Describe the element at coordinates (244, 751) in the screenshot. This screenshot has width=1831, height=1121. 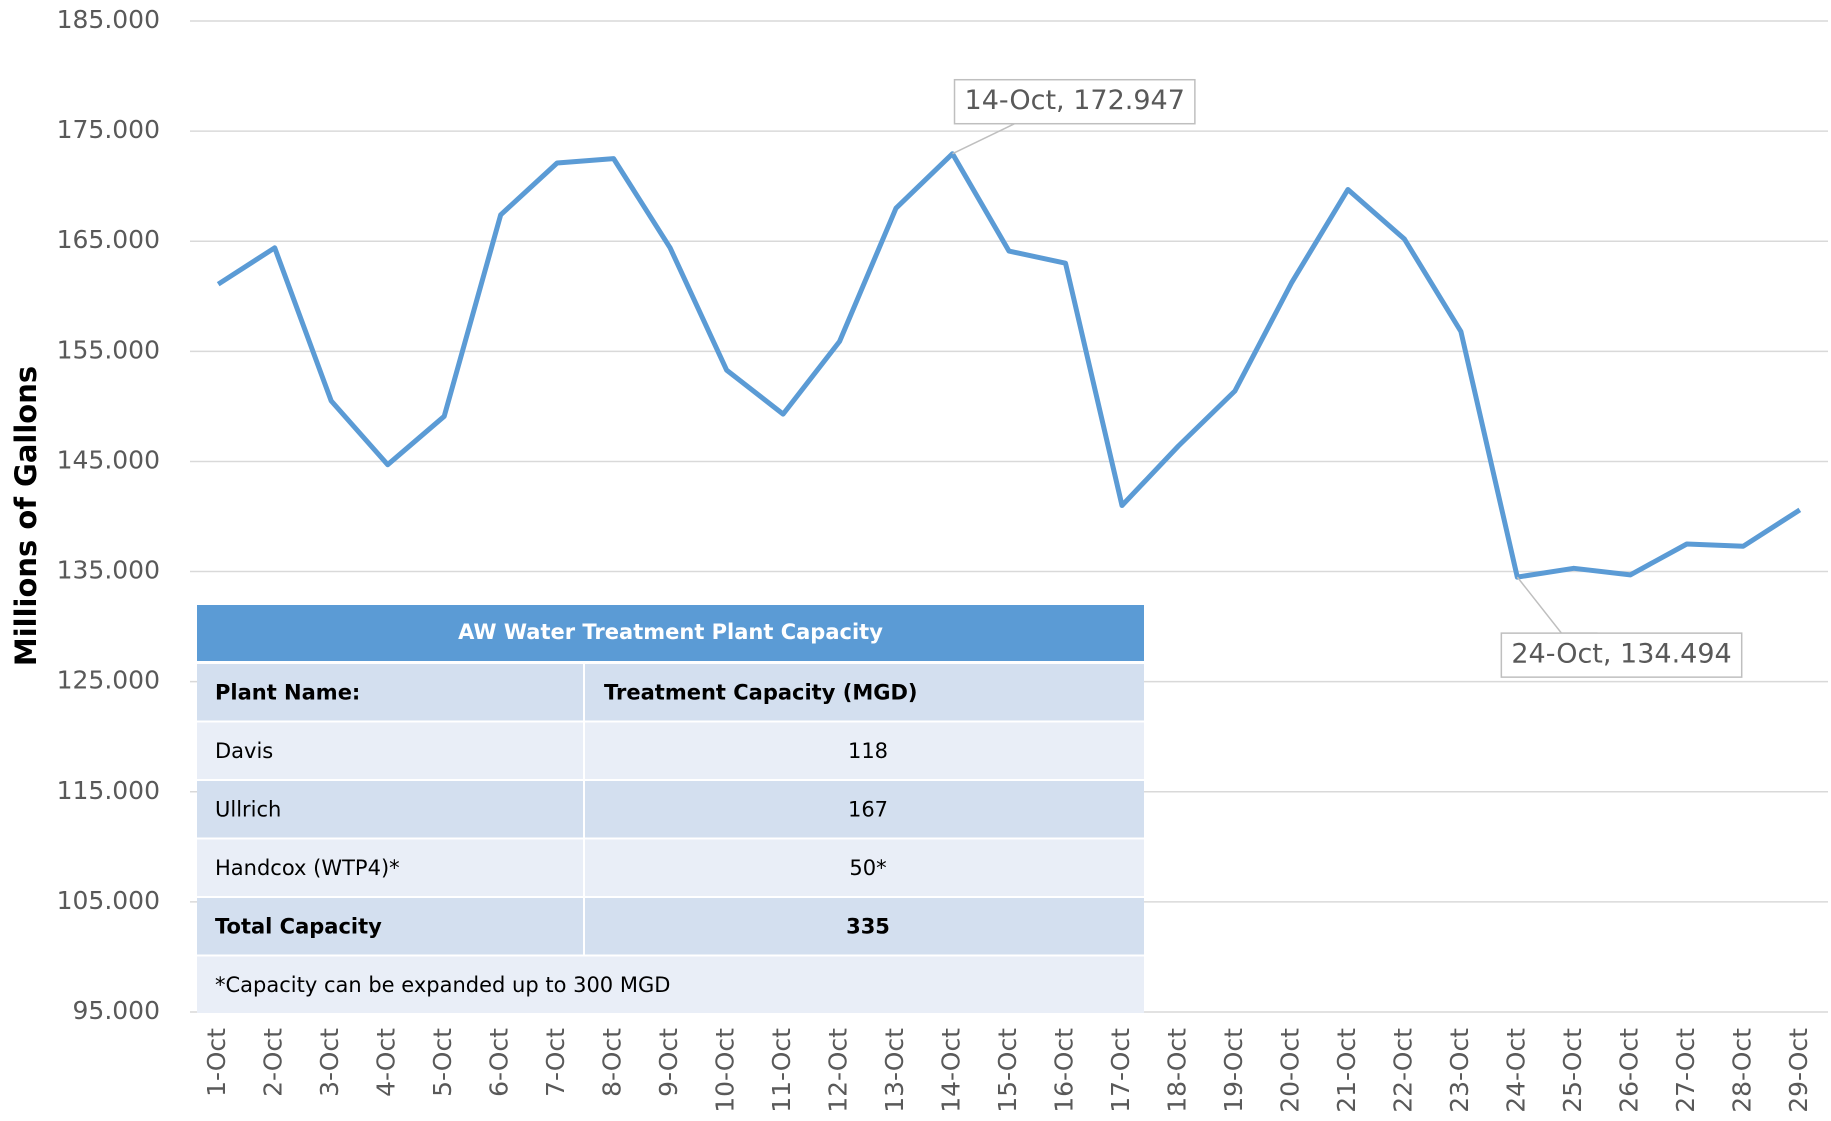
I see `table-cell: Davis` at that location.